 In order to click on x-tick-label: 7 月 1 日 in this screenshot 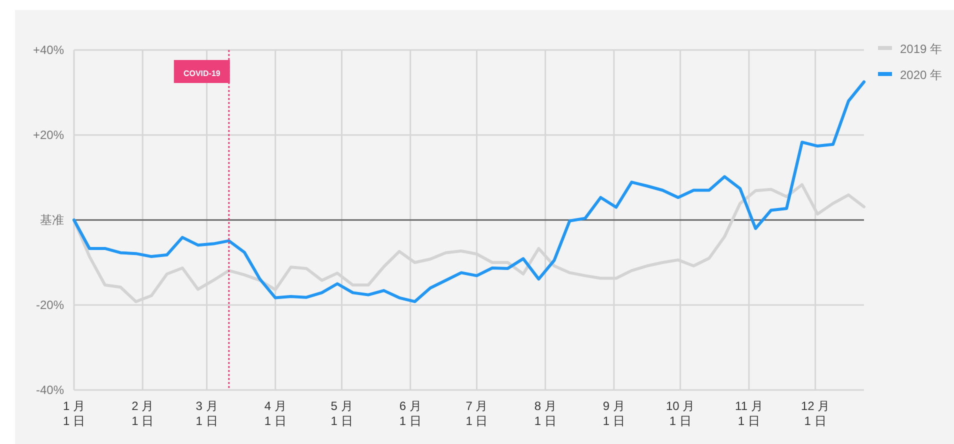, I will do `click(477, 413)`.